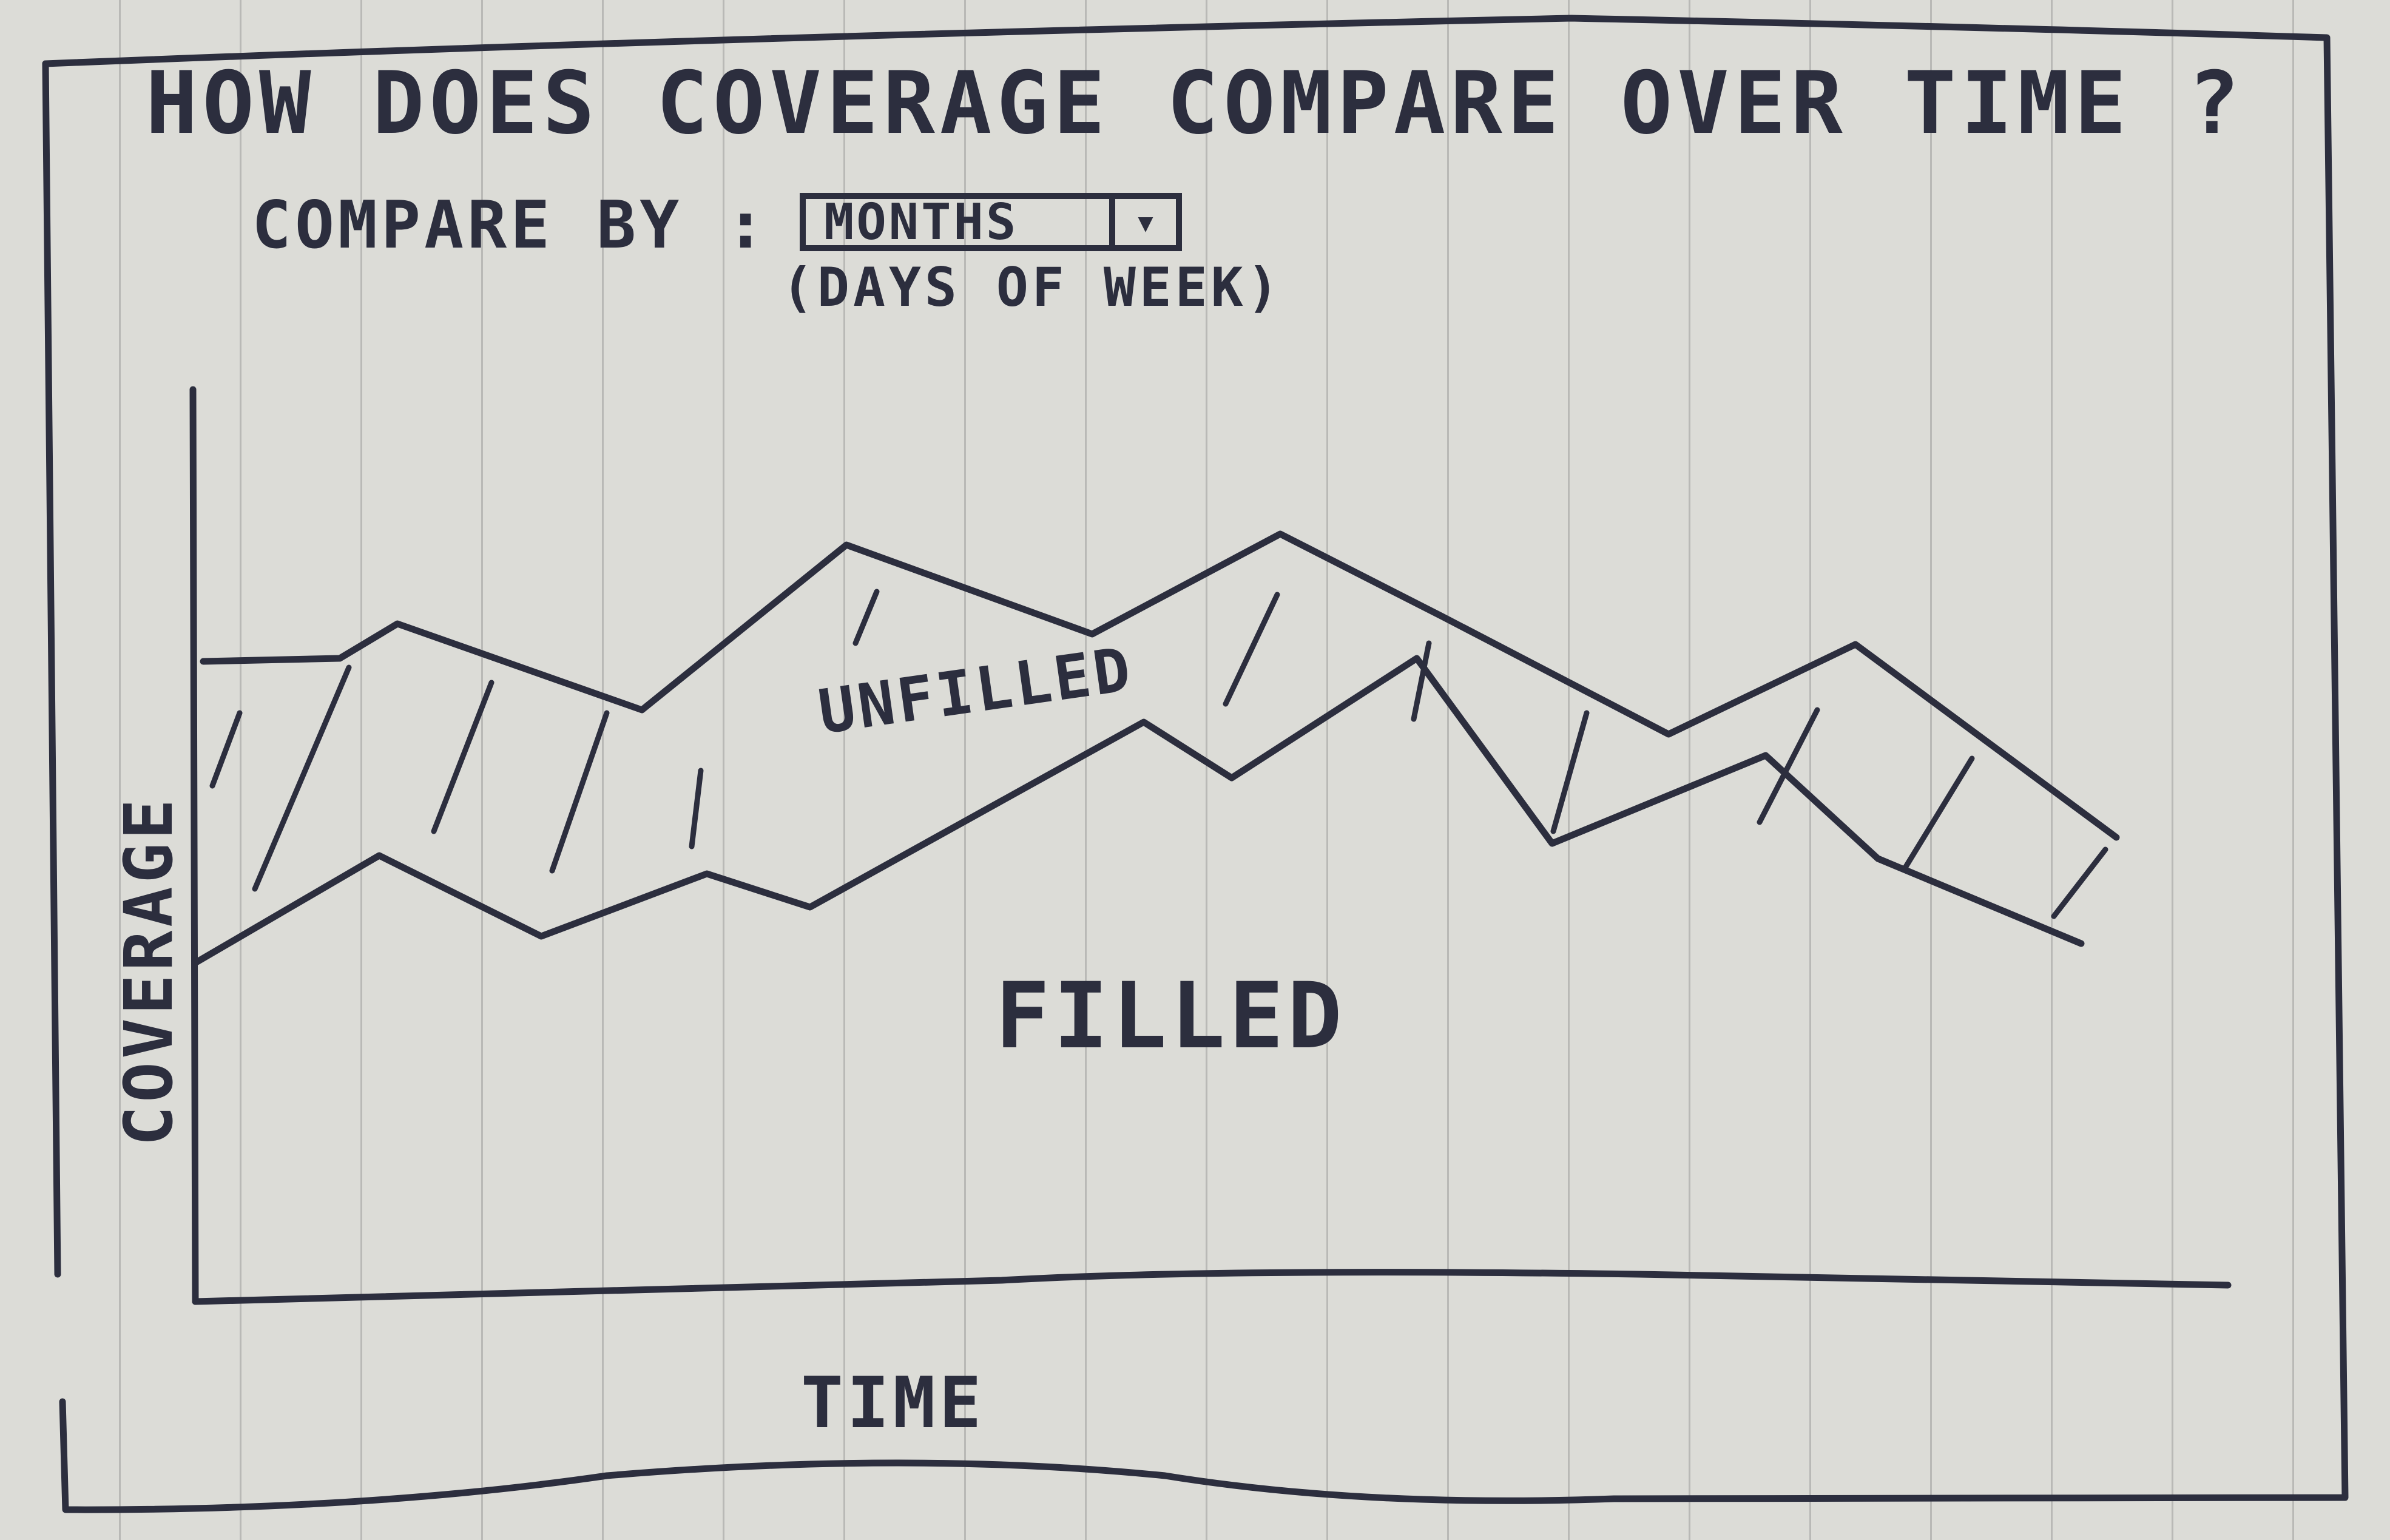  Describe the element at coordinates (194, 845) in the screenshot. I see `y-axis` at that location.